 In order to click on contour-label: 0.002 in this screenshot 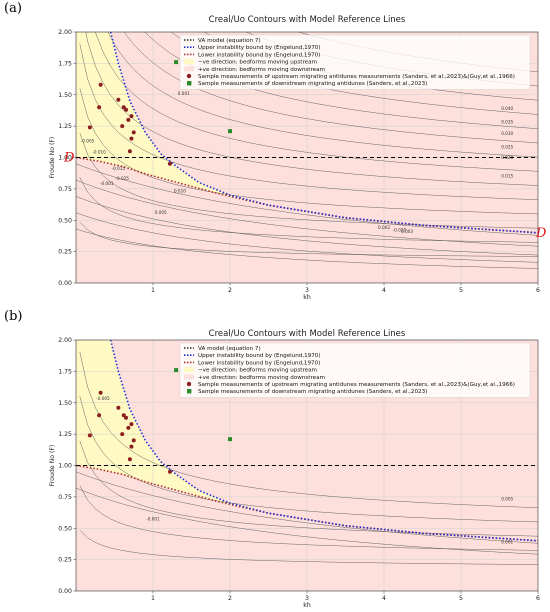, I will do `click(384, 227)`.